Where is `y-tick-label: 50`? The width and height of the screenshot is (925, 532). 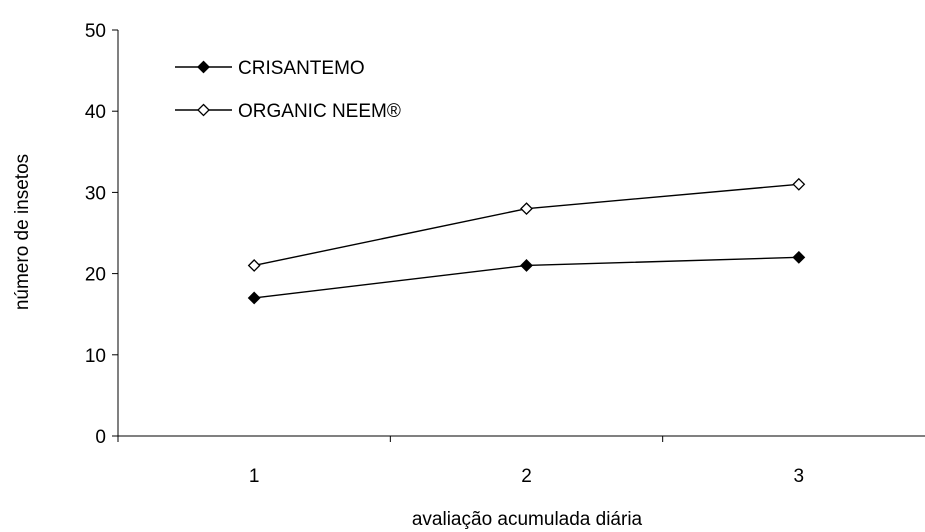 y-tick-label: 50 is located at coordinates (95, 31).